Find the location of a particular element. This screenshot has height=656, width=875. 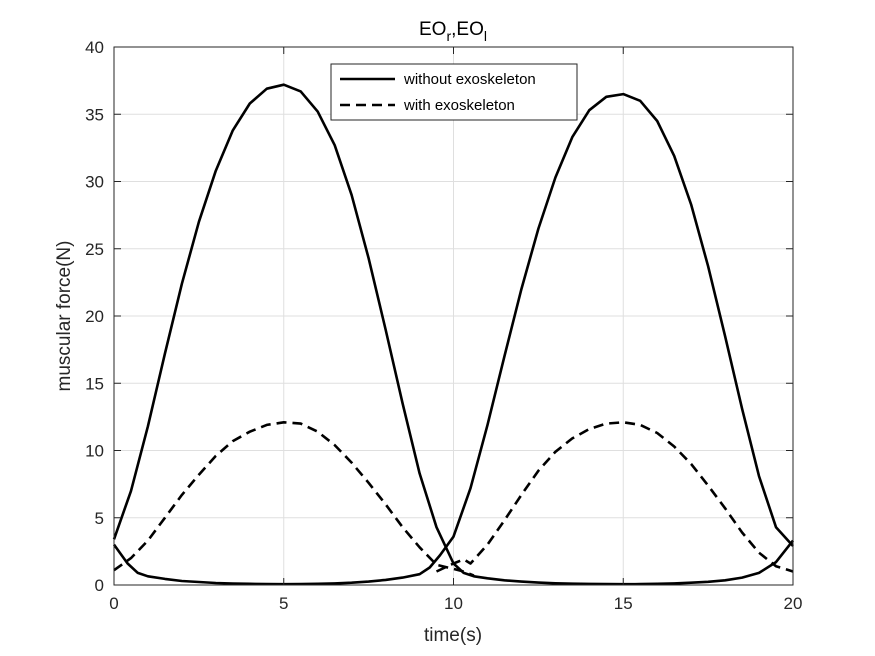

title-base-2: EO is located at coordinates (469, 29).